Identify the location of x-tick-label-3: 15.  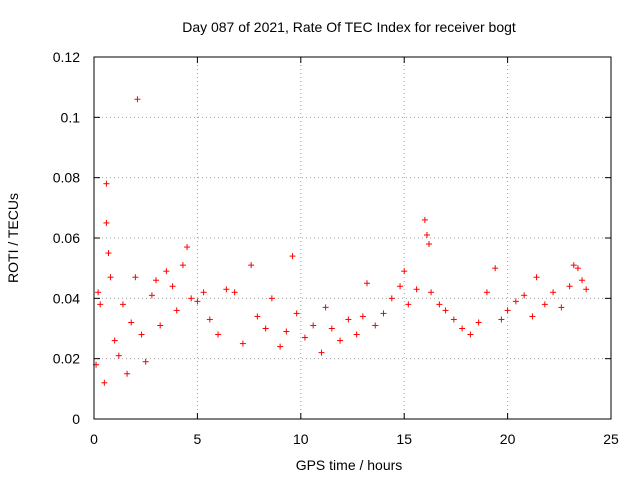
(404, 439).